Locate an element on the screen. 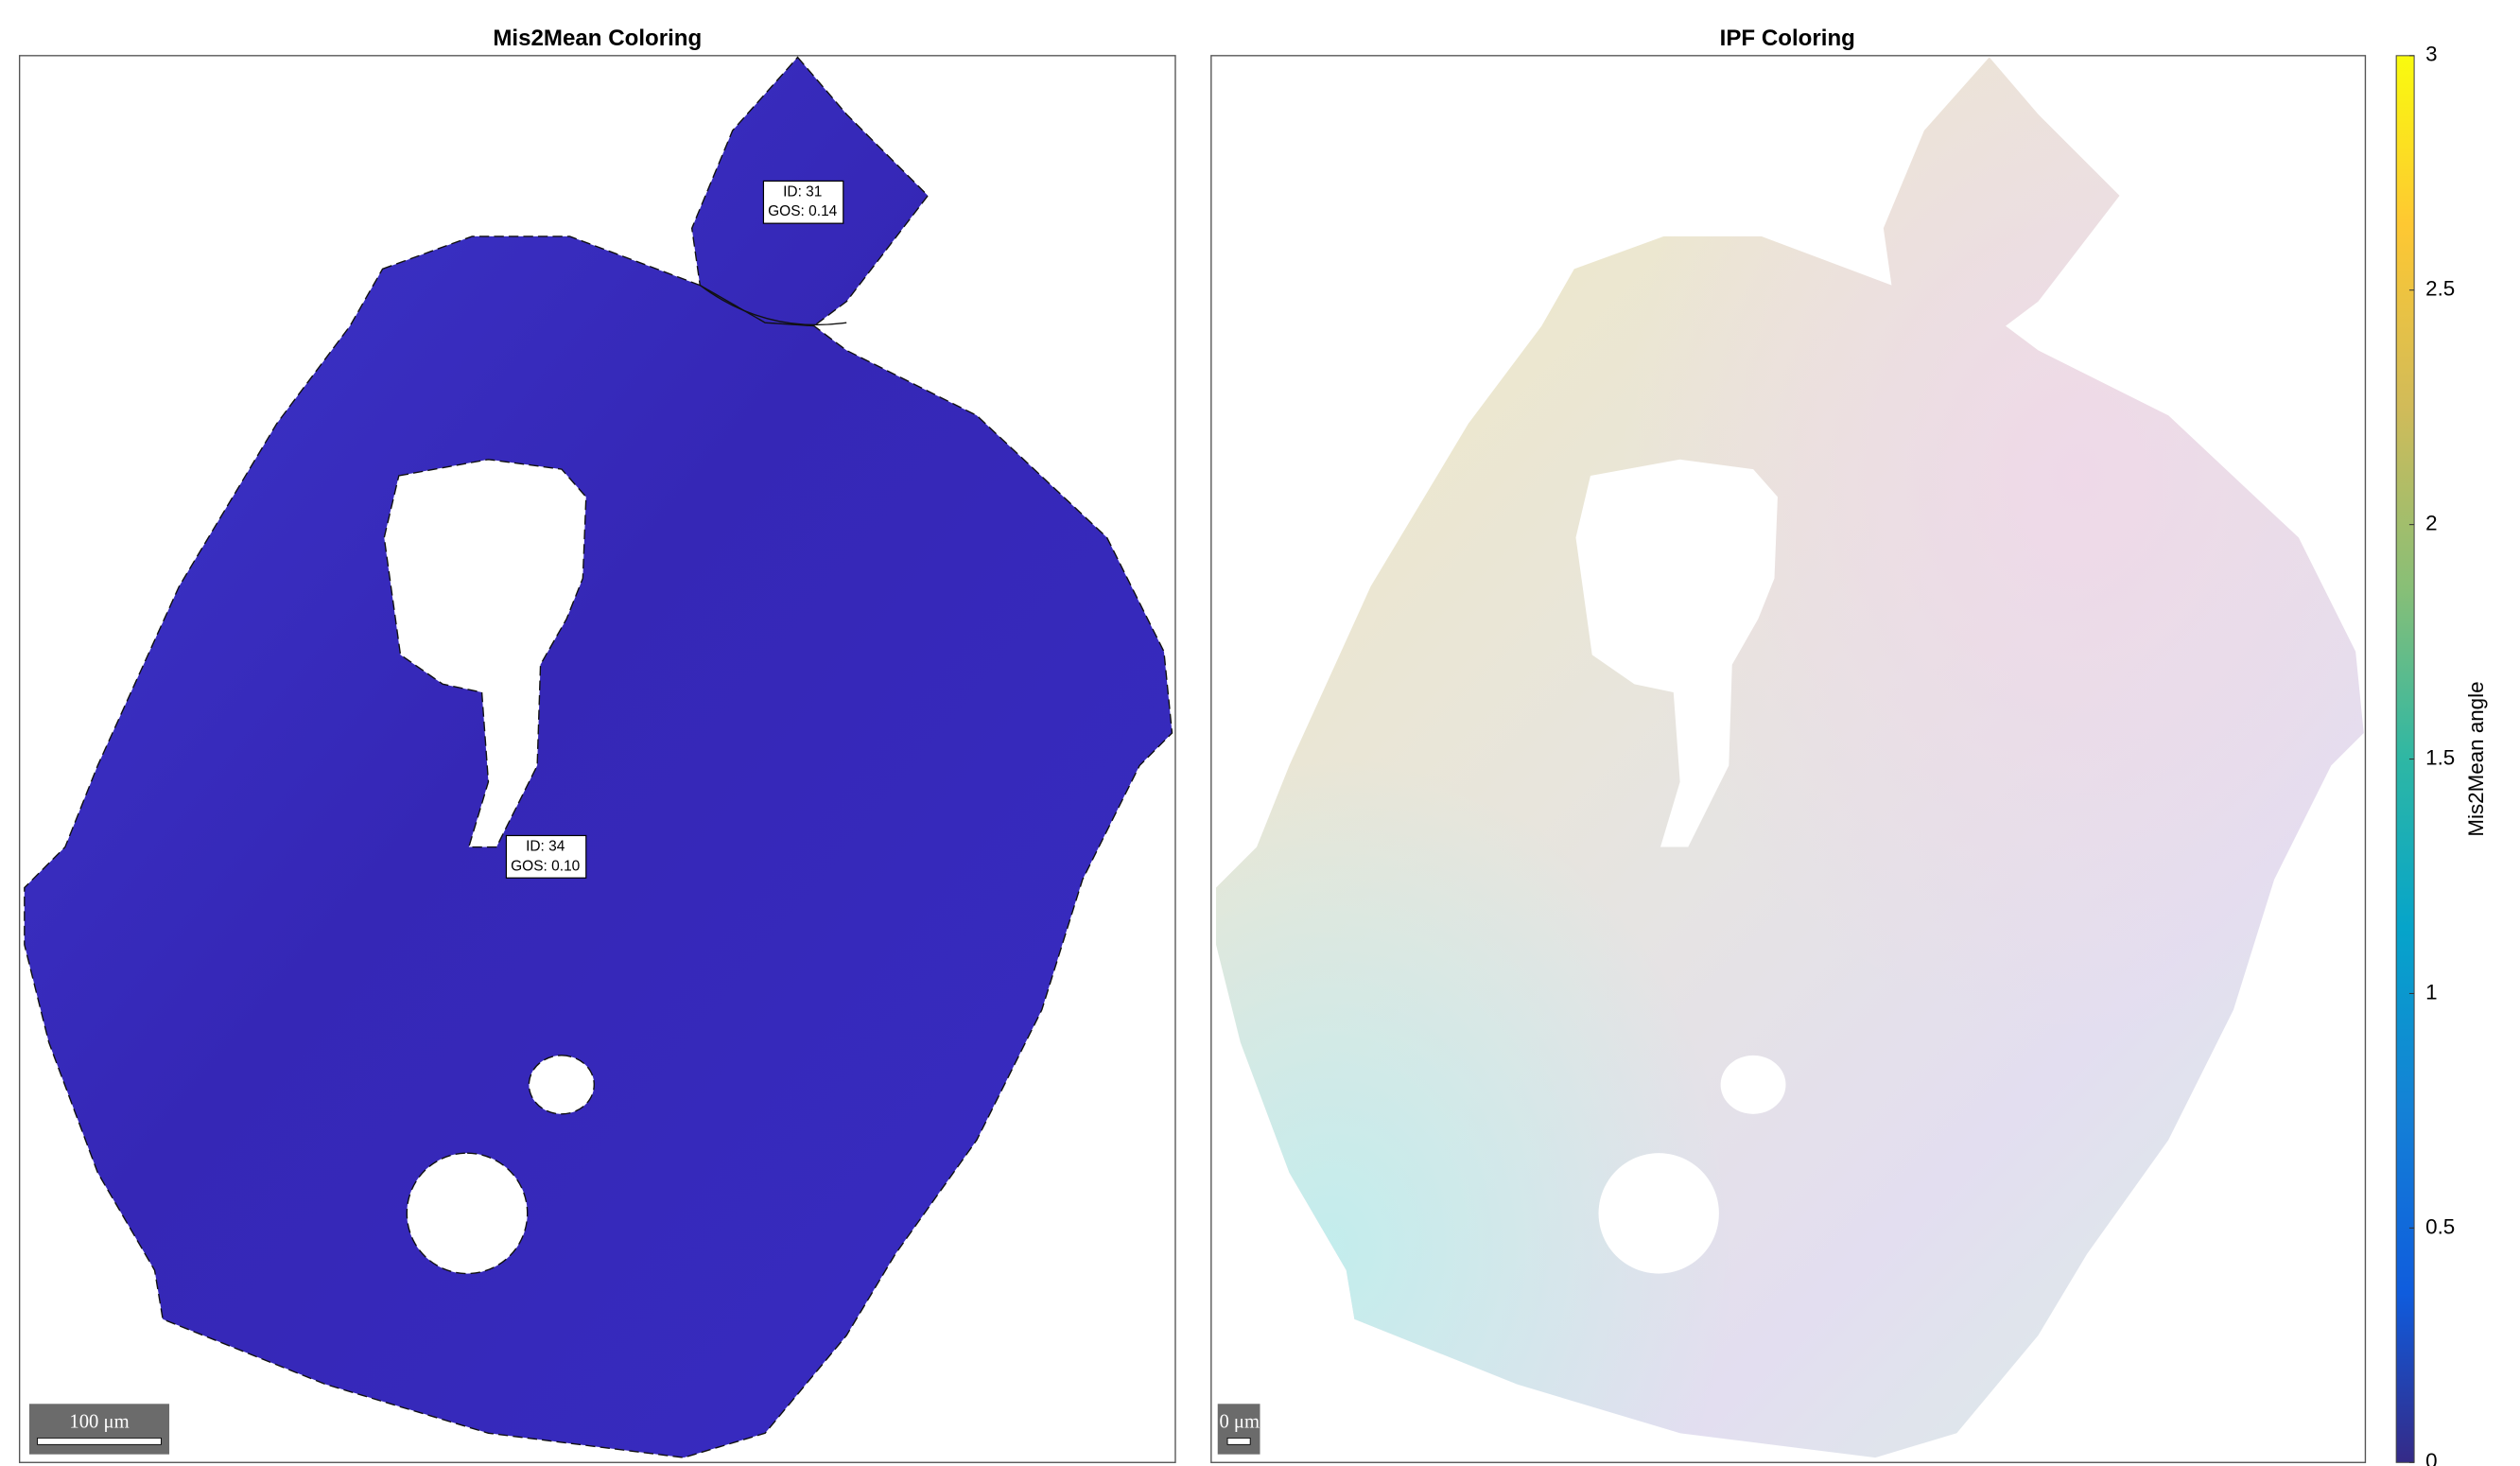 The height and width of the screenshot is (1466, 2520). colorbar-label: Mis2Mean angle is located at coordinates (2476, 758).